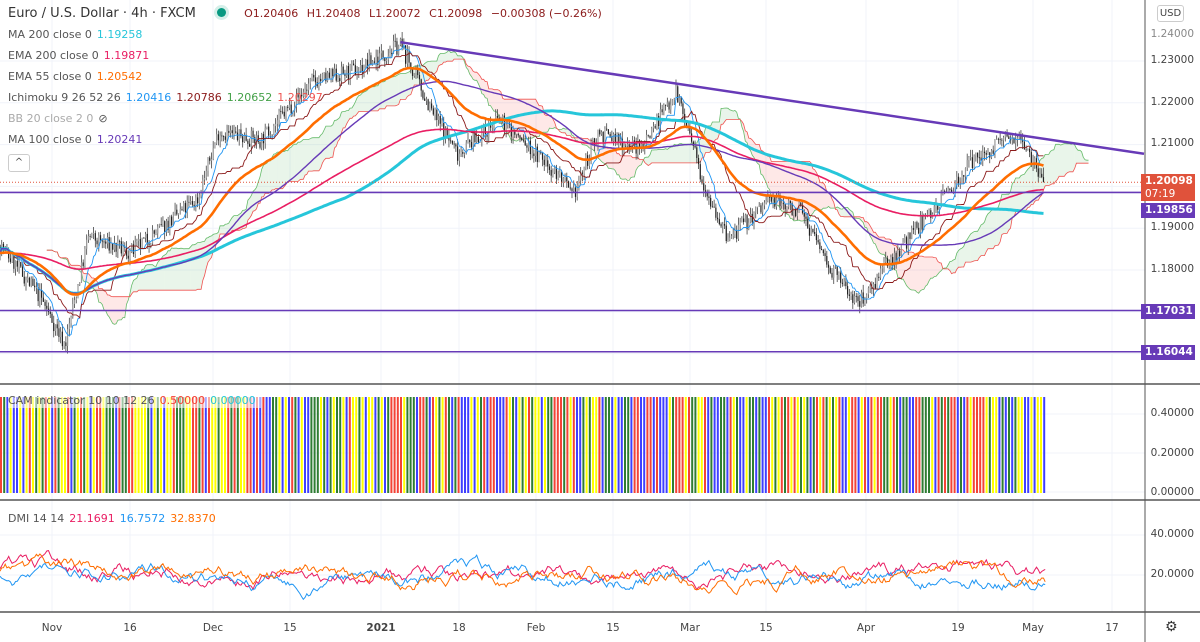 The height and width of the screenshot is (642, 1200). I want to click on symbol-title: Euro / U.S. Dollar · 4h · FXCM, so click(102, 13).